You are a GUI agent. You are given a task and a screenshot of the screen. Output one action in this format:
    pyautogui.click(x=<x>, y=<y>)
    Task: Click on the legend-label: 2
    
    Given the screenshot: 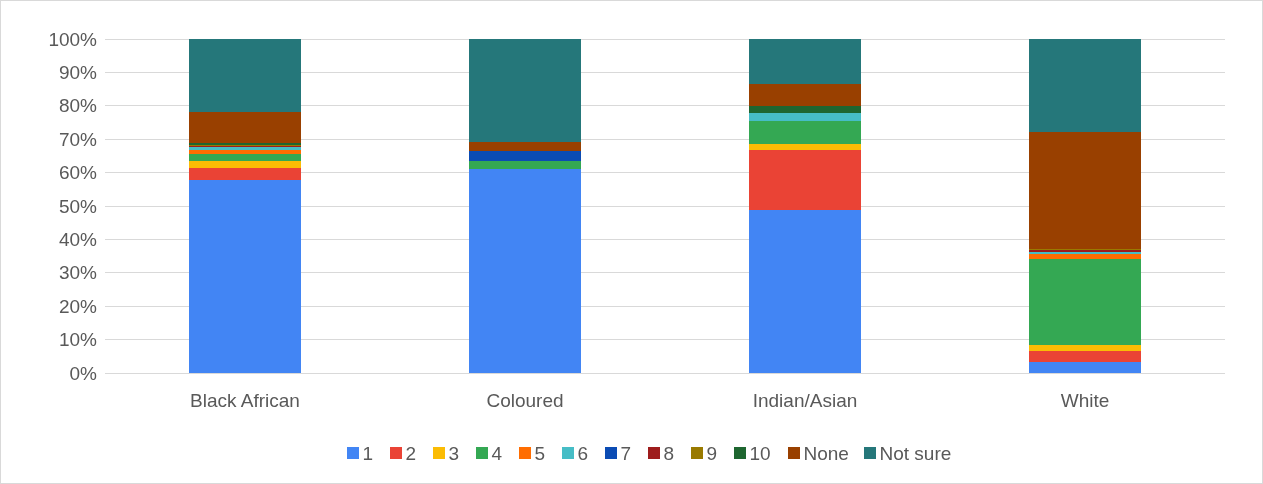 What is the action you would take?
    pyautogui.click(x=411, y=453)
    